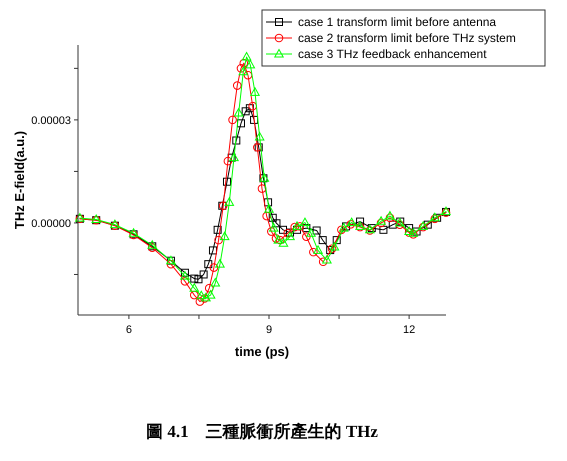 This screenshot has width=567, height=461. Describe the element at coordinates (51, 224) in the screenshot. I see `y-tick-label: 0.00000` at that location.